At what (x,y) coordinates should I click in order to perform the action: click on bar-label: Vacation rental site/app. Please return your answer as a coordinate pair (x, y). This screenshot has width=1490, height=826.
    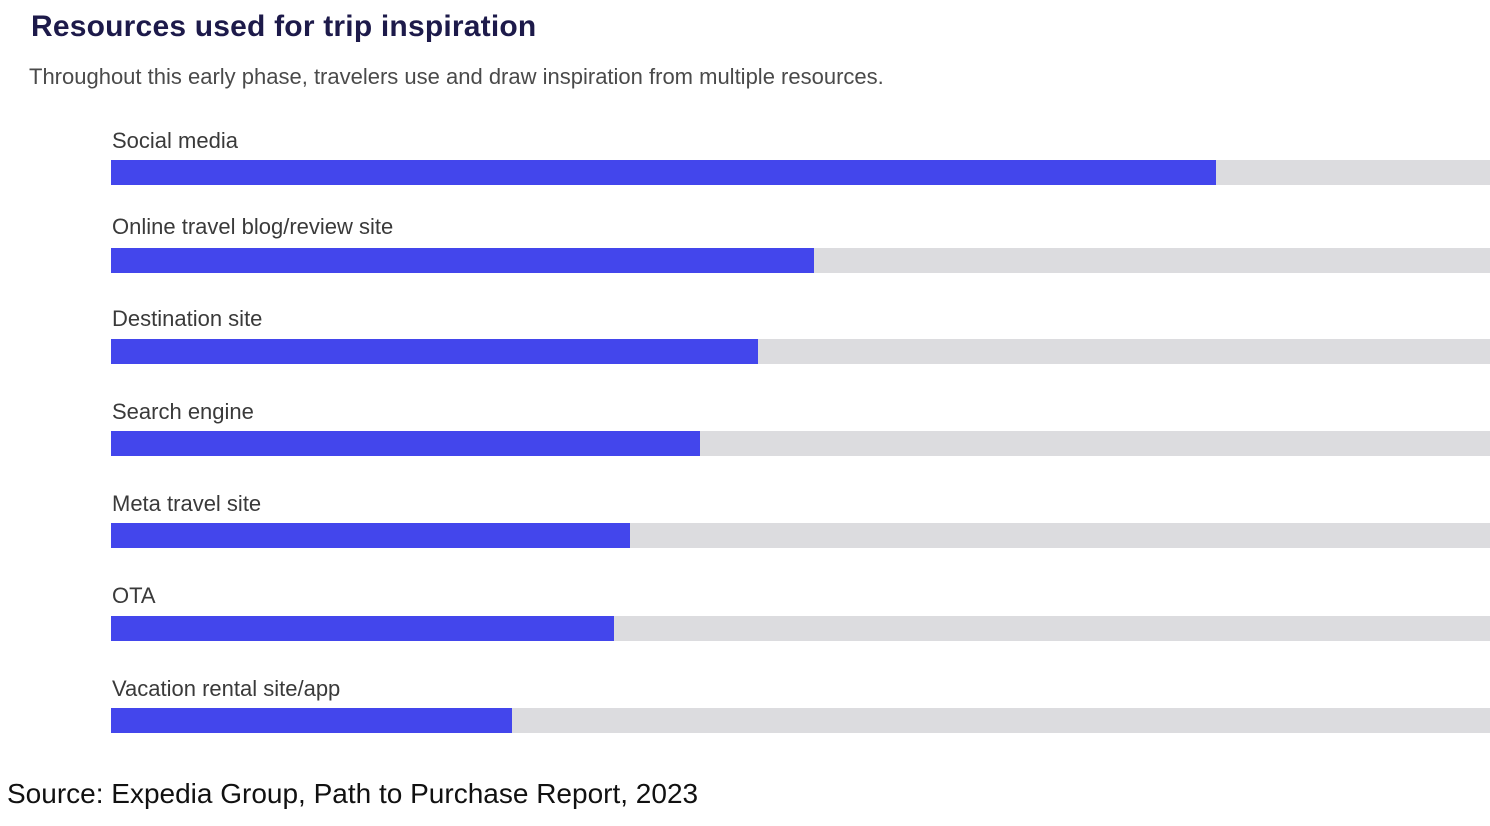
    Looking at the image, I should click on (226, 688).